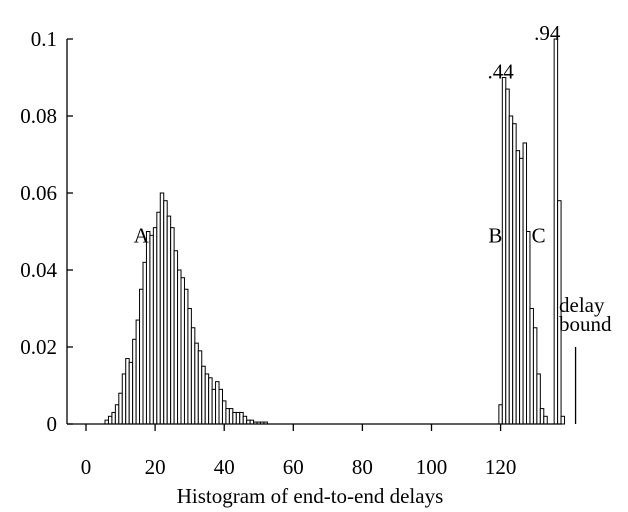 This screenshot has height=512, width=628. What do you see at coordinates (539, 235) in the screenshot?
I see `annotation-label: C` at bounding box center [539, 235].